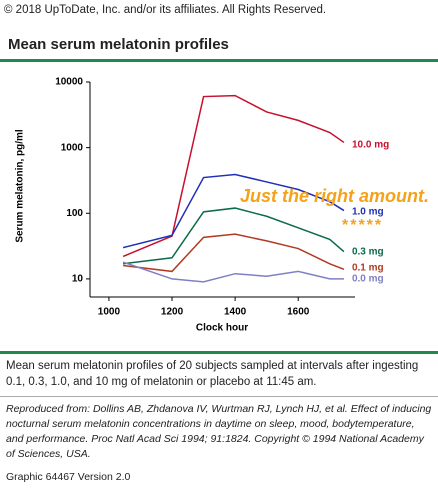 This screenshot has height=500, width=438. Describe the element at coordinates (68, 477) in the screenshot. I see `graphic-version: Graphic 64467 Version 2.0` at that location.